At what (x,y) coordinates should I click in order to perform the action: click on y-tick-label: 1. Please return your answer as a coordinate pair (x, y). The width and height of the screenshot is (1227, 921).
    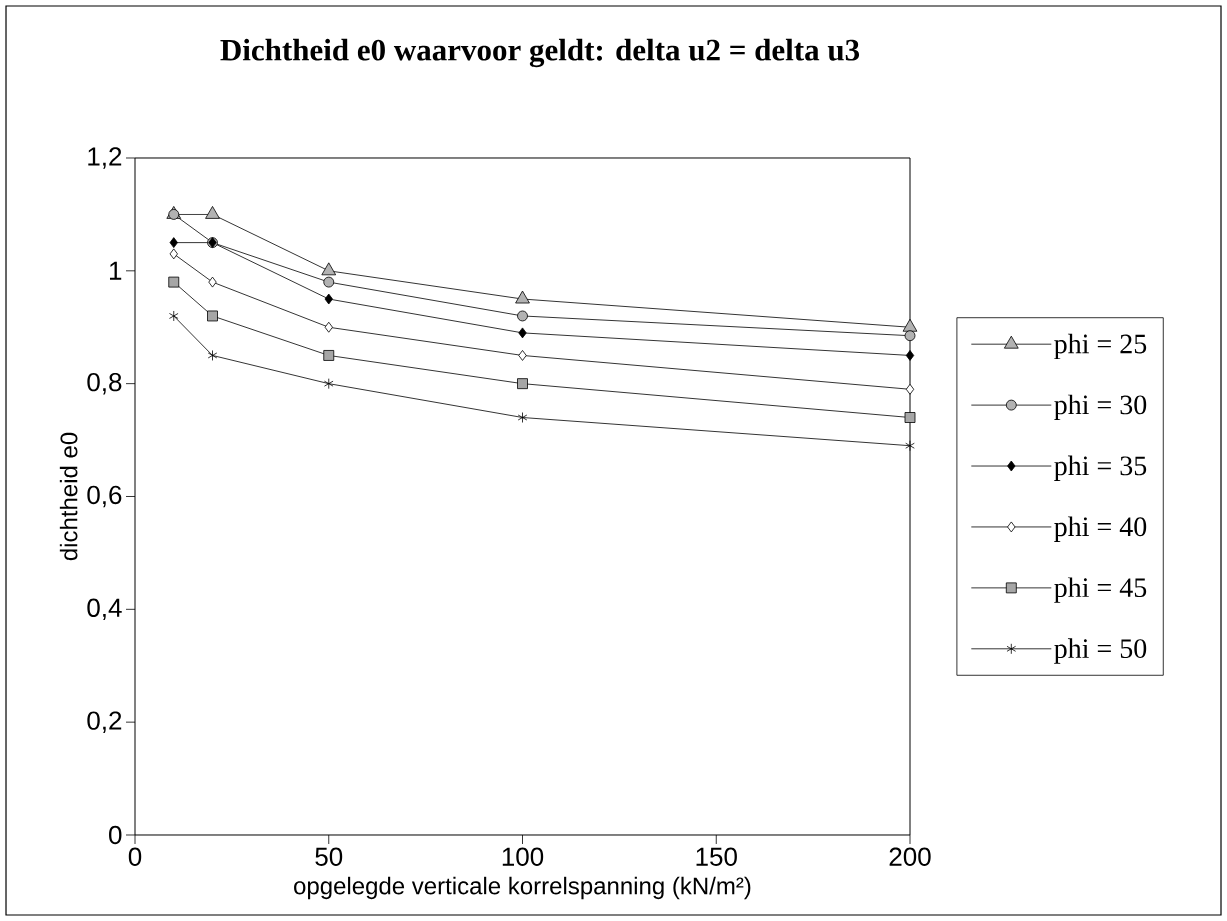
    Looking at the image, I should click on (115, 270).